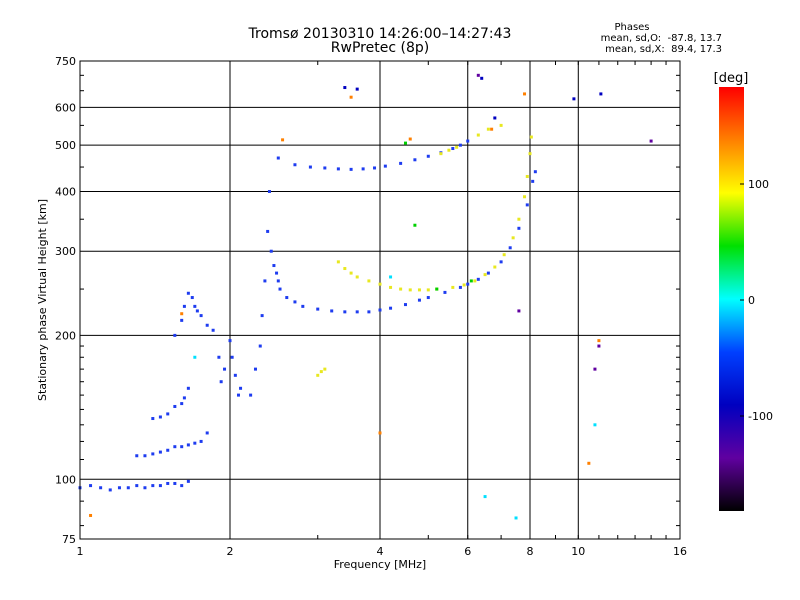 The width and height of the screenshot is (800, 600). What do you see at coordinates (80, 551) in the screenshot?
I see `x-tick-label: 1` at bounding box center [80, 551].